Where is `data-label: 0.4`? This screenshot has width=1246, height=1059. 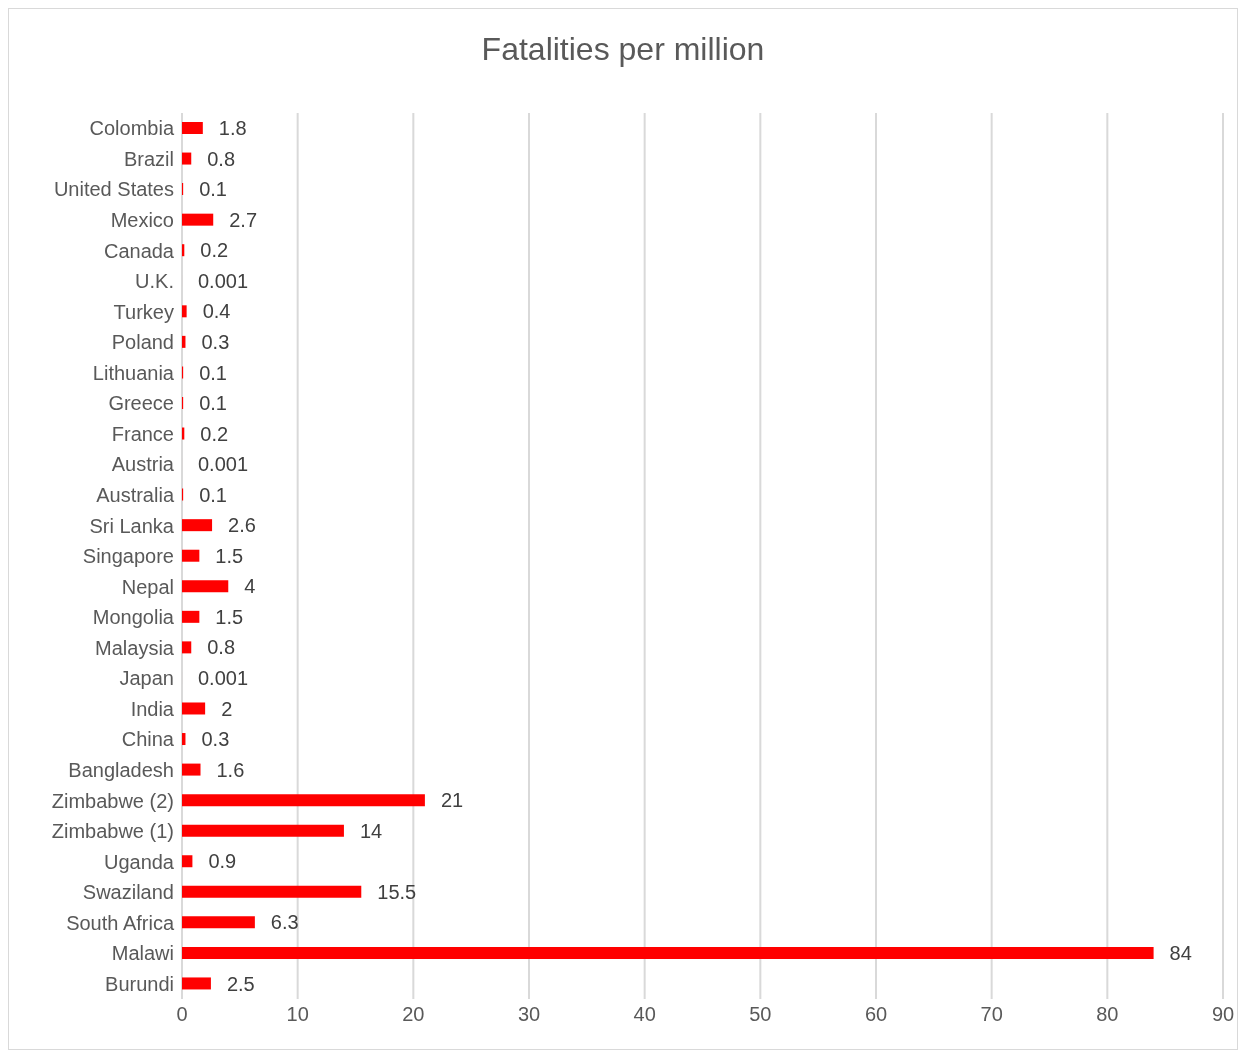
data-label: 0.4 is located at coordinates (216, 311).